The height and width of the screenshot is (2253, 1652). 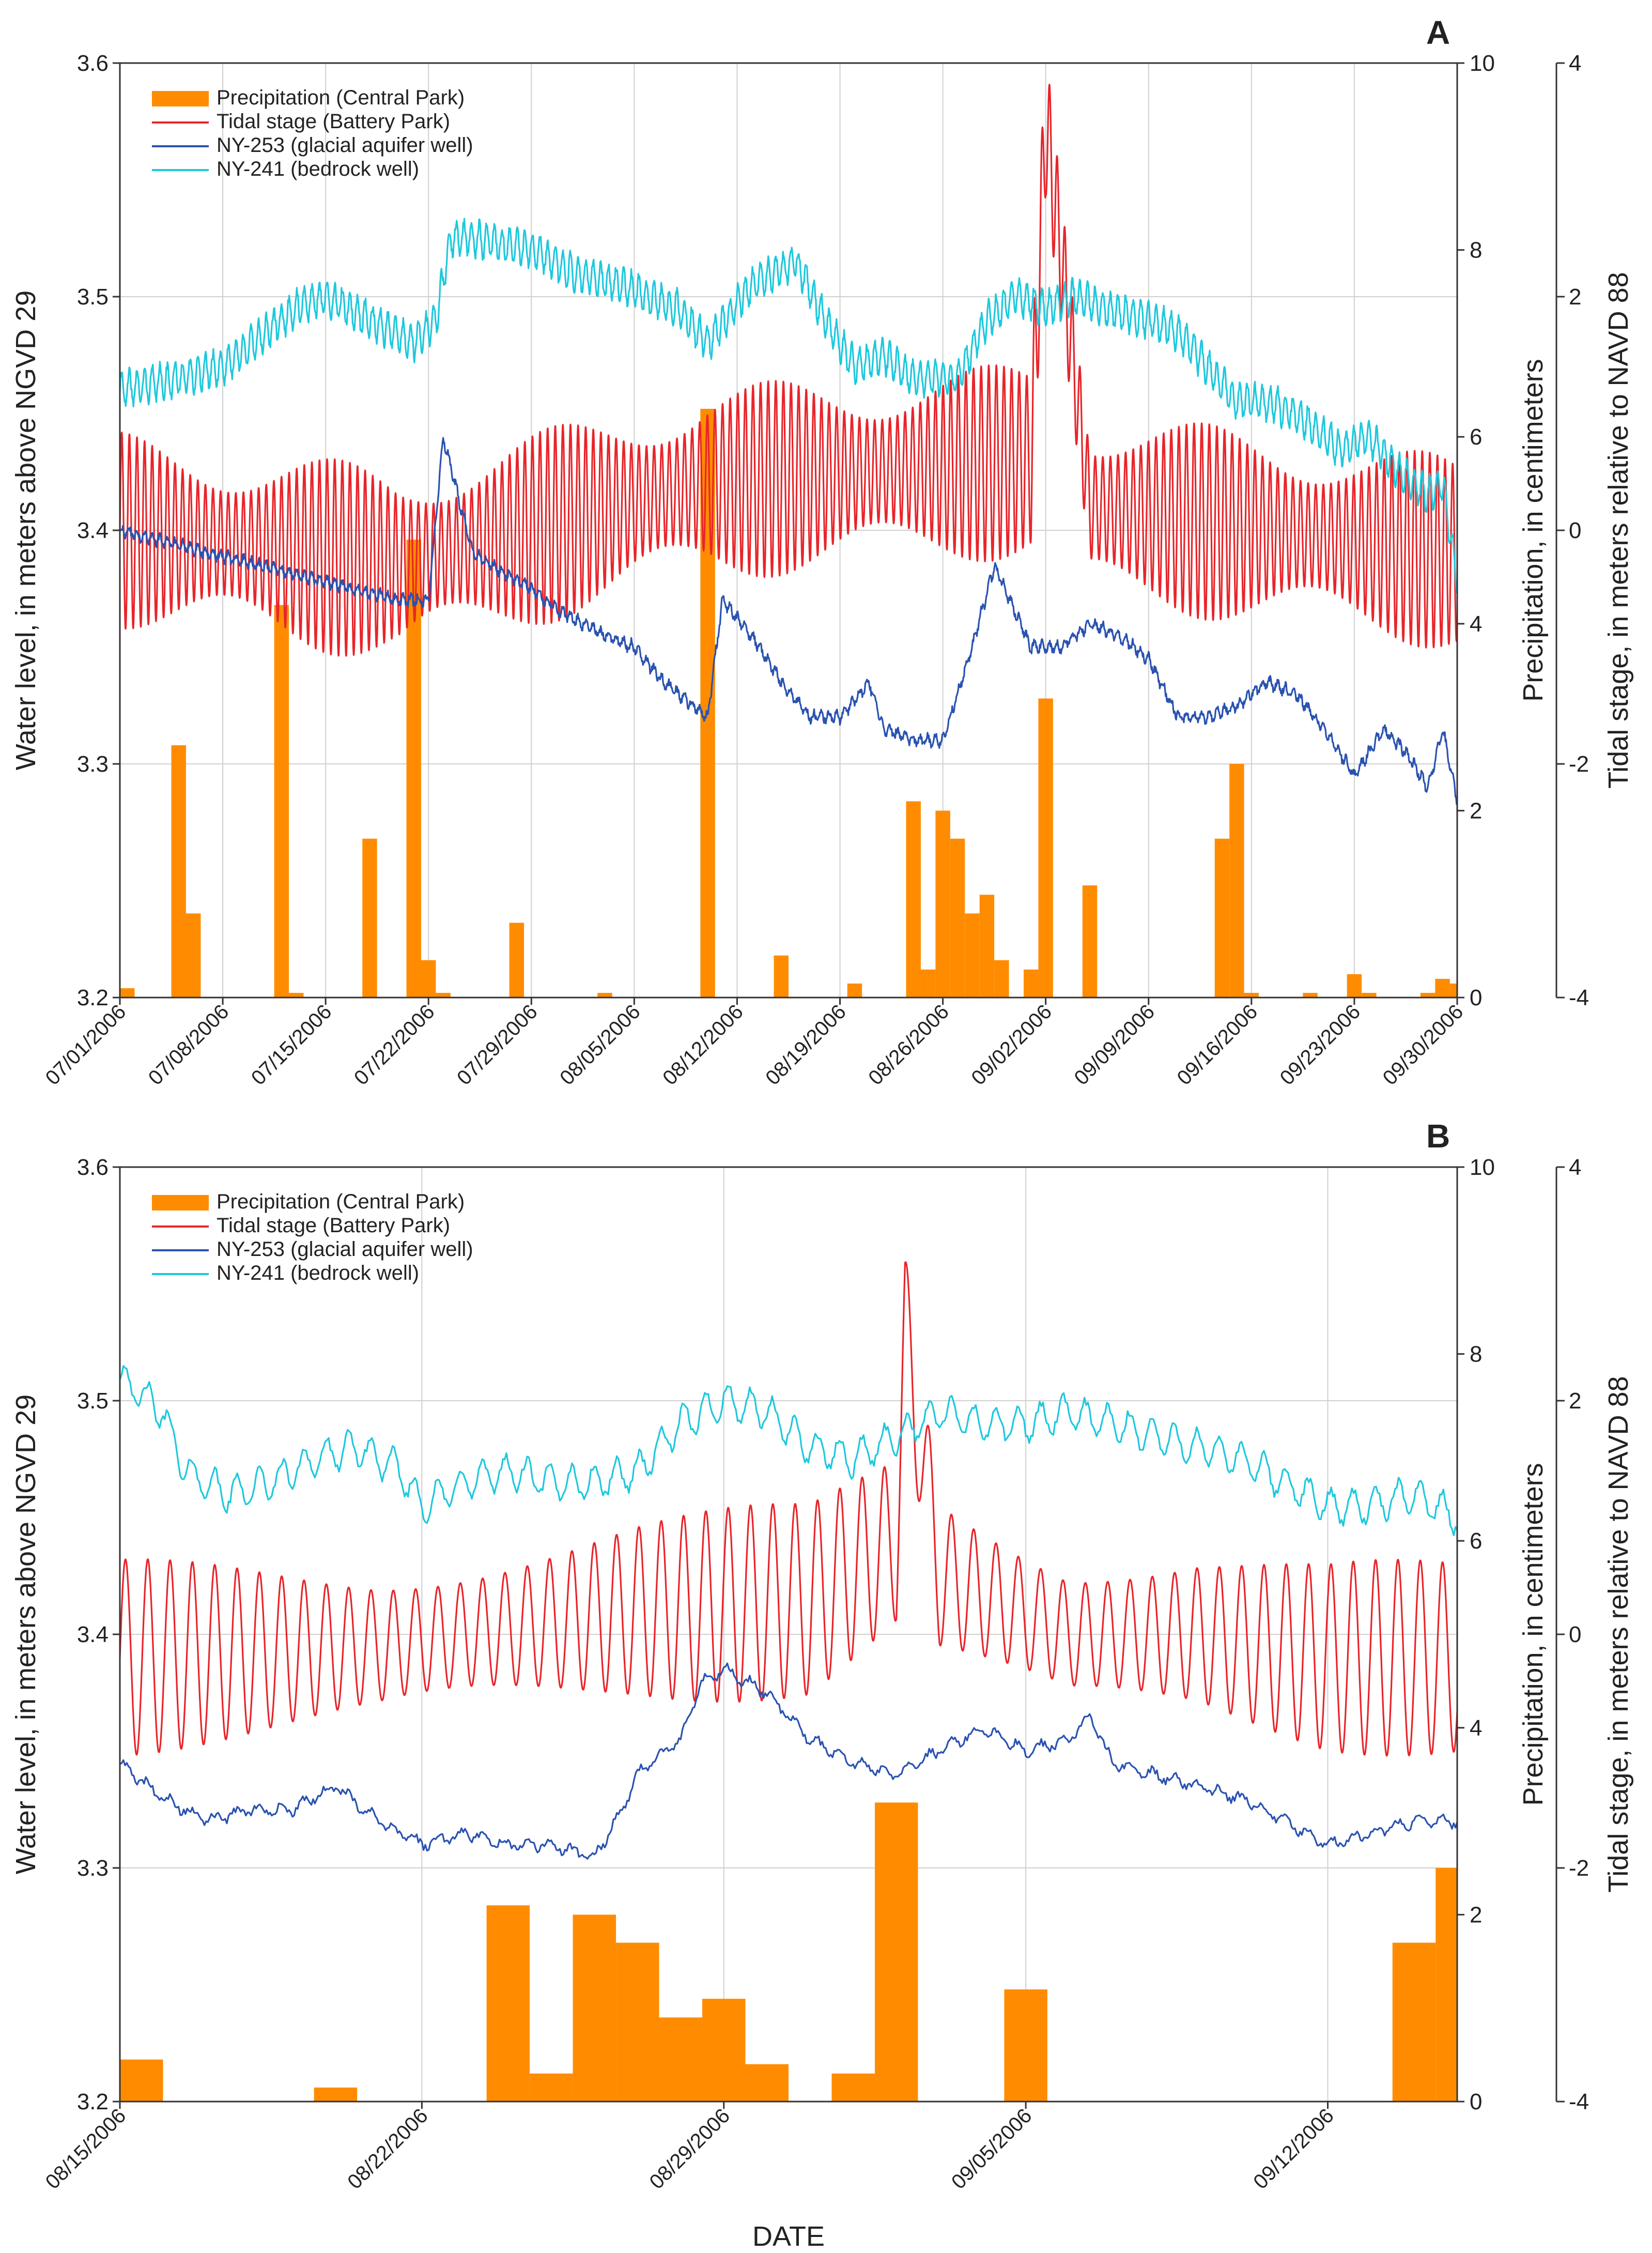 I want to click on panel-b-ytick-water-2: 3.4, so click(x=93, y=1634).